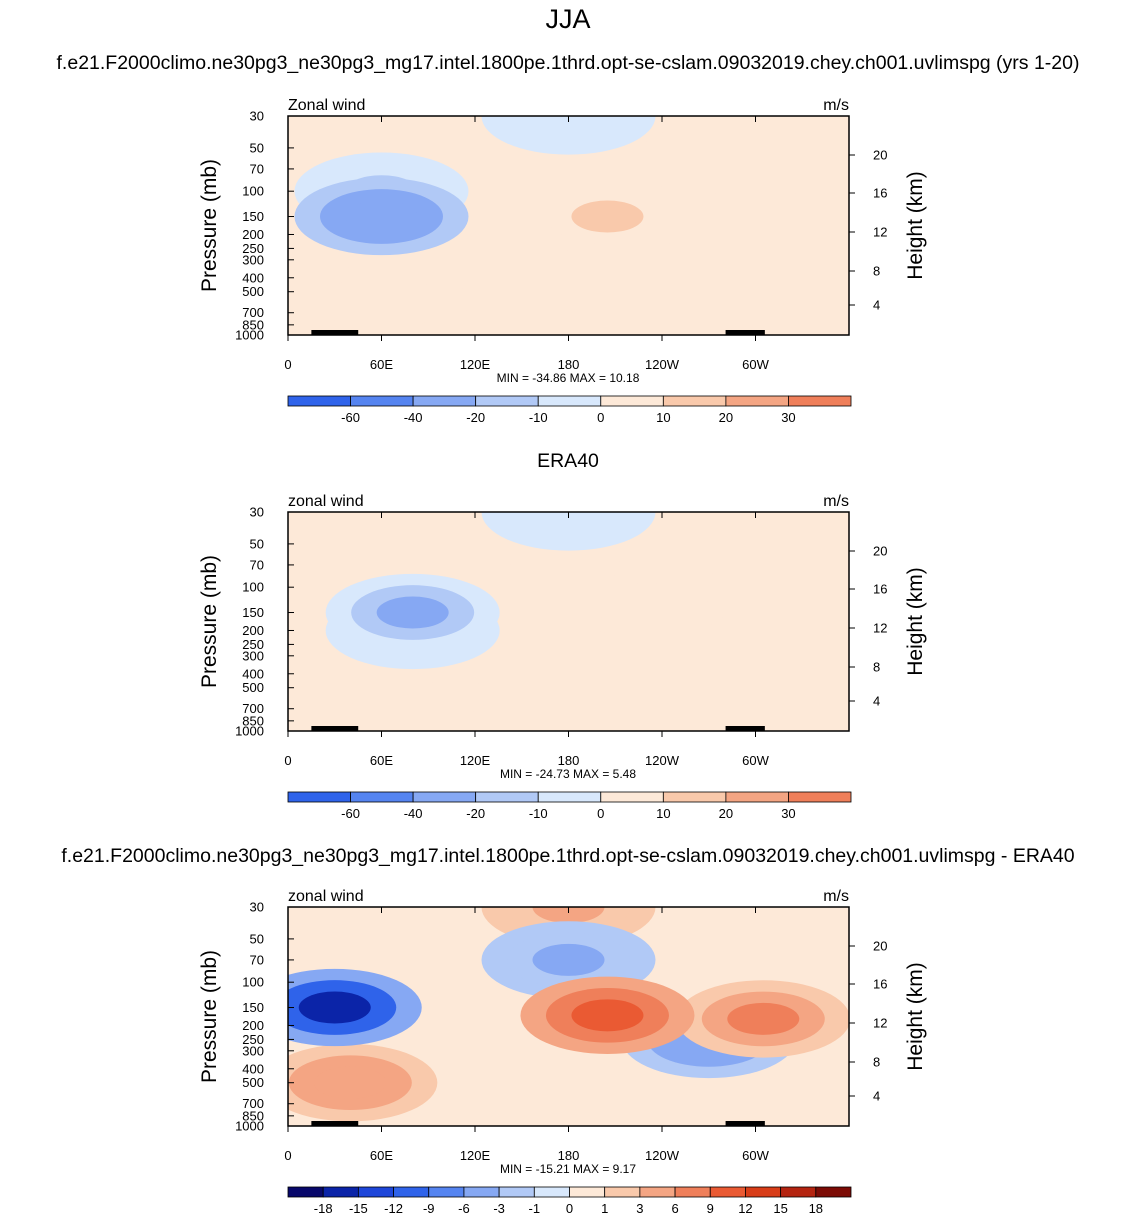 The width and height of the screenshot is (1136, 1217). I want to click on height-tick-label-2: 12, so click(880, 1023).